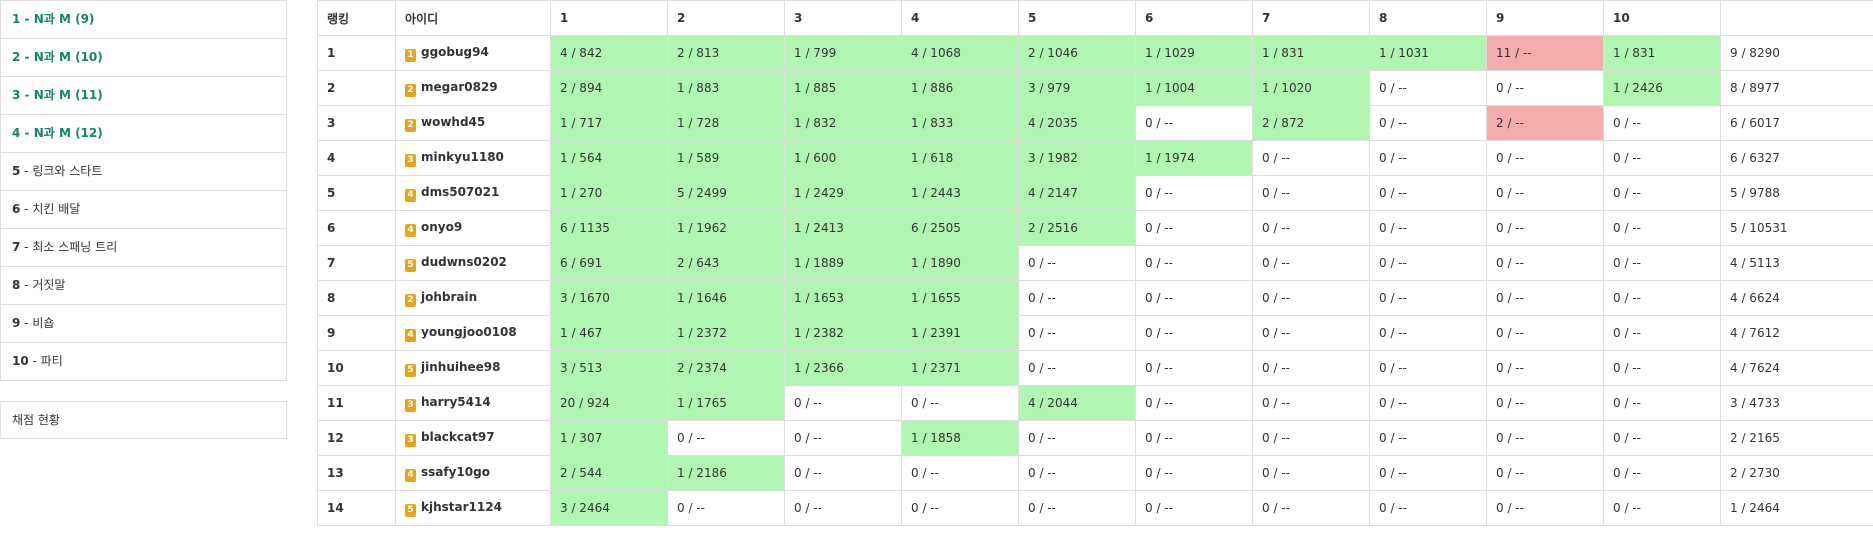 Image resolution: width=1873 pixels, height=534 pixels. I want to click on user-link: megar0829, so click(459, 86).